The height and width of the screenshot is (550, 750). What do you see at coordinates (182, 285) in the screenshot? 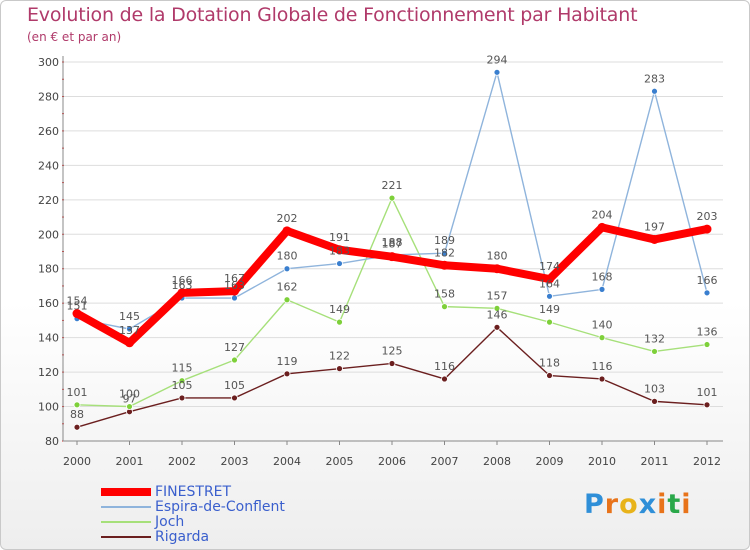
I see `data-label: 163` at bounding box center [182, 285].